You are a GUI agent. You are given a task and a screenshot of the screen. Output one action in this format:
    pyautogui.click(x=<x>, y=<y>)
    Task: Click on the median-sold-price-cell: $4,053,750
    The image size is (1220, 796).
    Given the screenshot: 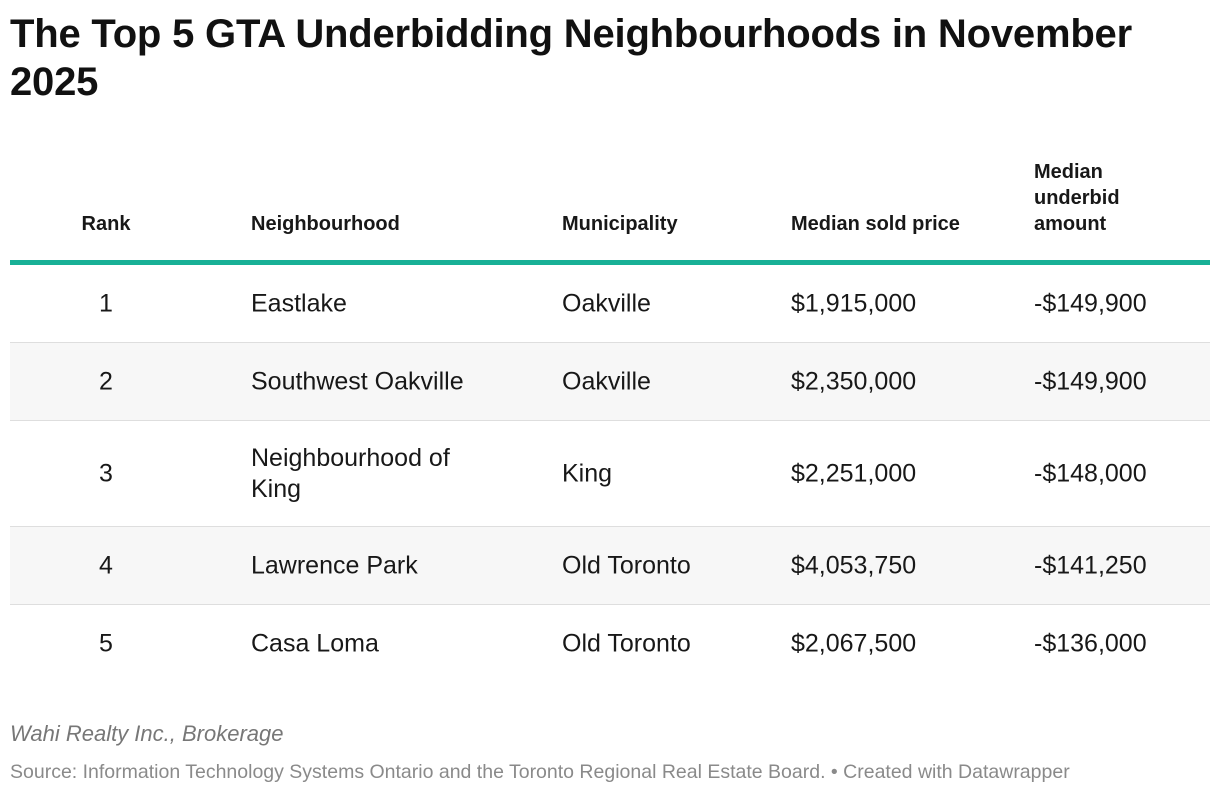 What is the action you would take?
    pyautogui.click(x=854, y=565)
    